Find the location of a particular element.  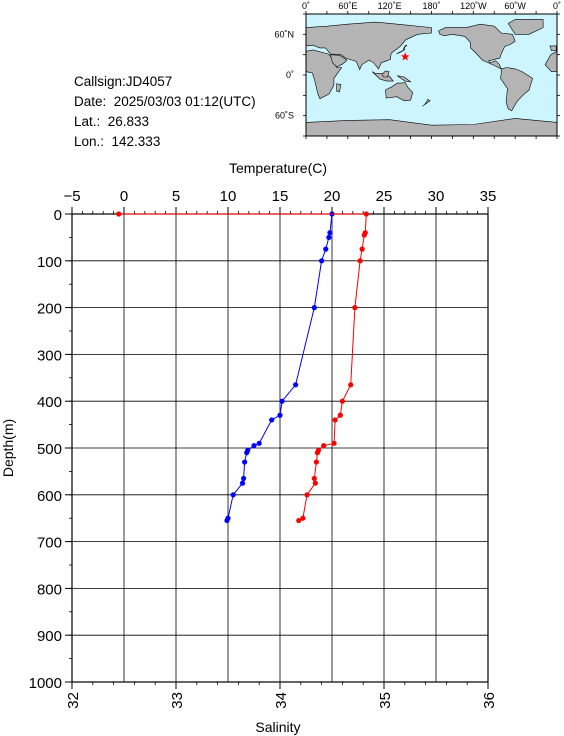

temperature-tick-label: 35 is located at coordinates (488, 196).